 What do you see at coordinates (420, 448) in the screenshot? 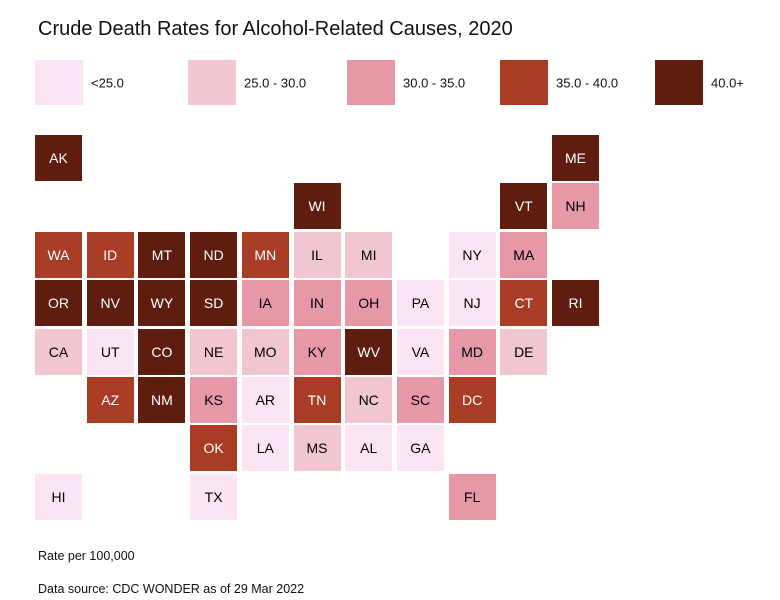
I see `state-tile-ga: GA` at bounding box center [420, 448].